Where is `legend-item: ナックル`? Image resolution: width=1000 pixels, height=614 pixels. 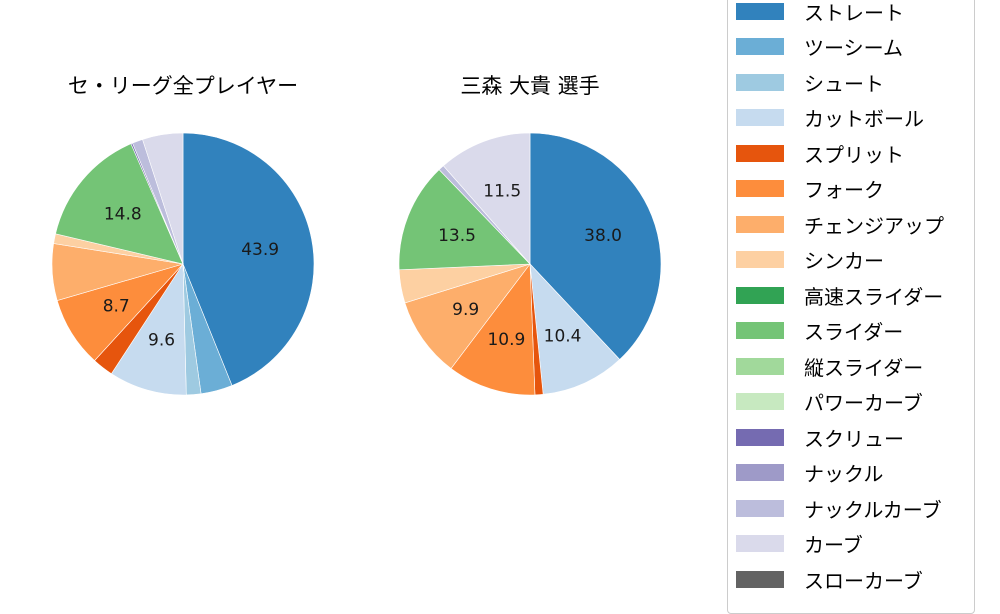 legend-item: ナックル is located at coordinates (809, 474).